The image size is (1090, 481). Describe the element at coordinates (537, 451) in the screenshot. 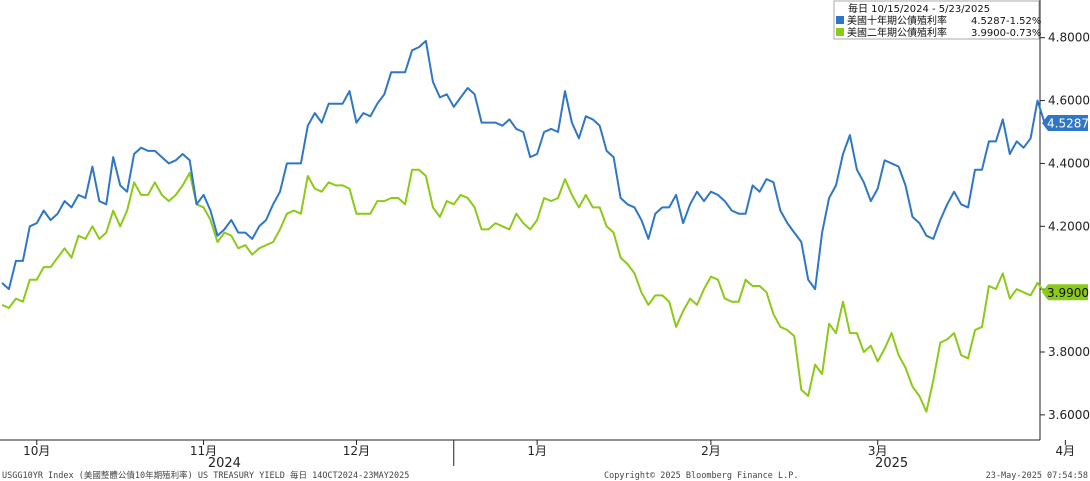

I see `x-tick-label: 1月` at that location.